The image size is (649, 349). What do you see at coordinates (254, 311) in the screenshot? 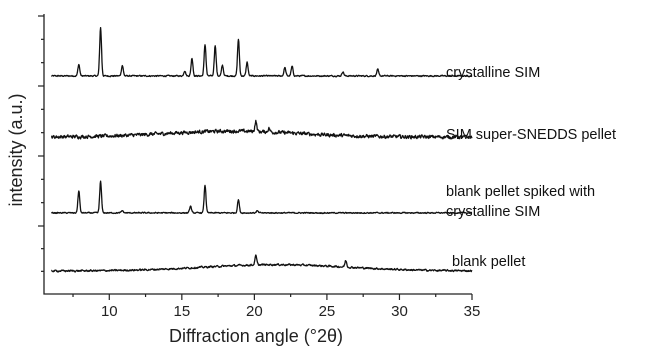
I see `x-tick-label: 20` at bounding box center [254, 311].